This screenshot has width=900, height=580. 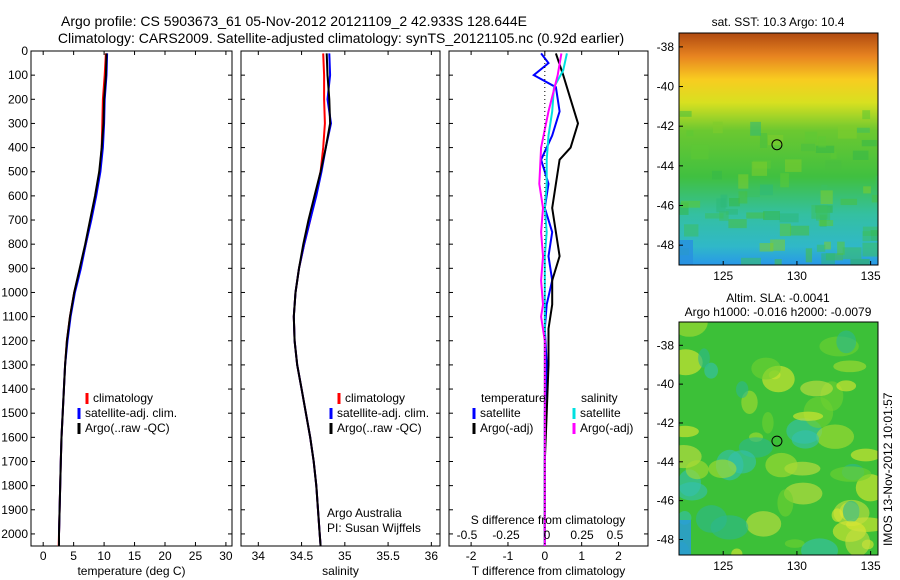 I want to click on x-axis-label: temperature (deg C), so click(x=131, y=571).